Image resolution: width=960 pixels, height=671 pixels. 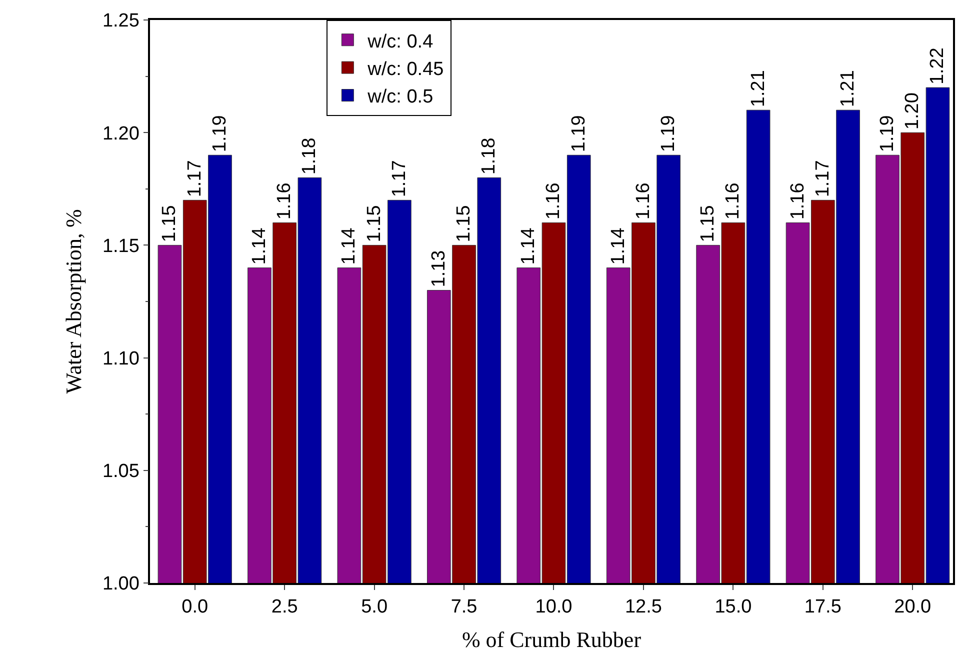 I want to click on legend-label: w/c: 0.4, so click(x=400, y=41).